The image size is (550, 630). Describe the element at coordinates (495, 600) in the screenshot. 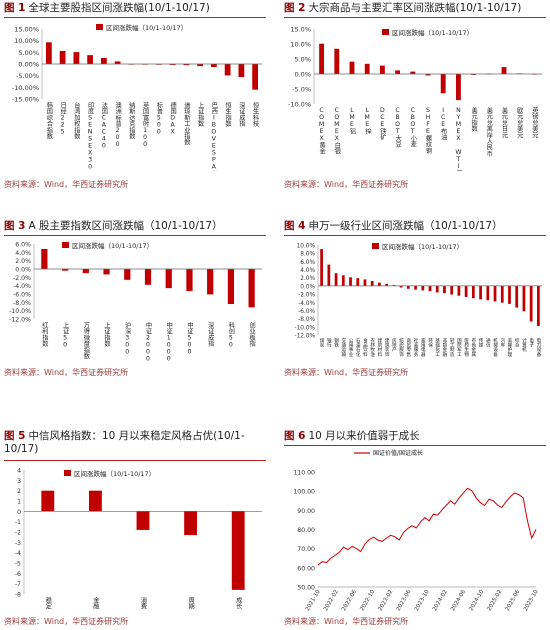

I see `x-tick-label: 2025-02` at that location.